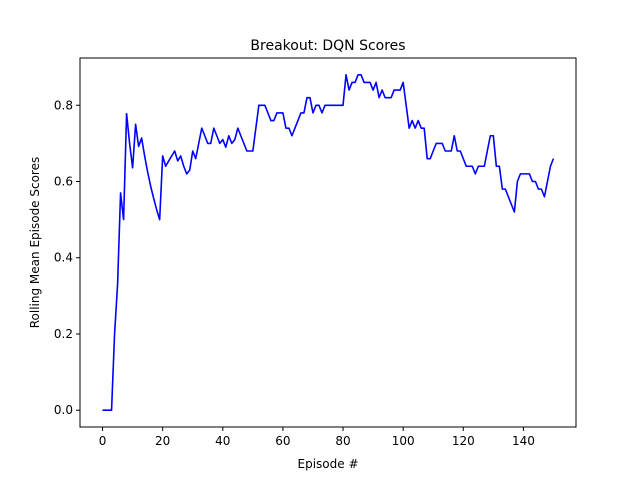 Image resolution: width=640 pixels, height=480 pixels. What do you see at coordinates (463, 441) in the screenshot?
I see `x-tick-label: 120` at bounding box center [463, 441].